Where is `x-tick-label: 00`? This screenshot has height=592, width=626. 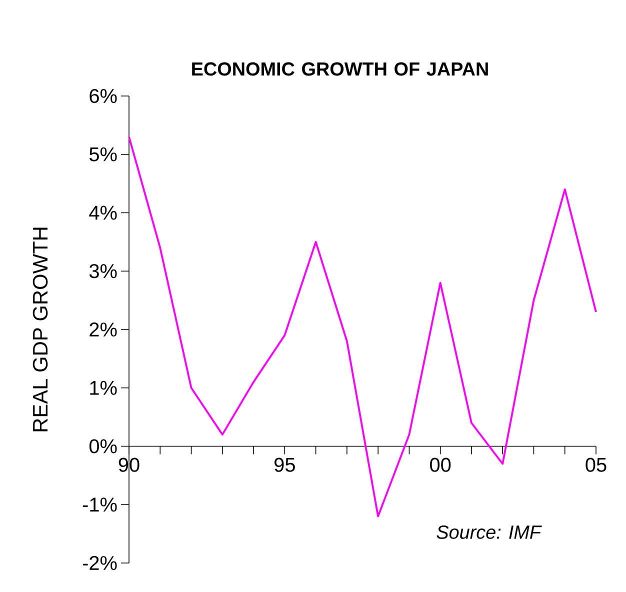 x-tick-label: 00 is located at coordinates (440, 465).